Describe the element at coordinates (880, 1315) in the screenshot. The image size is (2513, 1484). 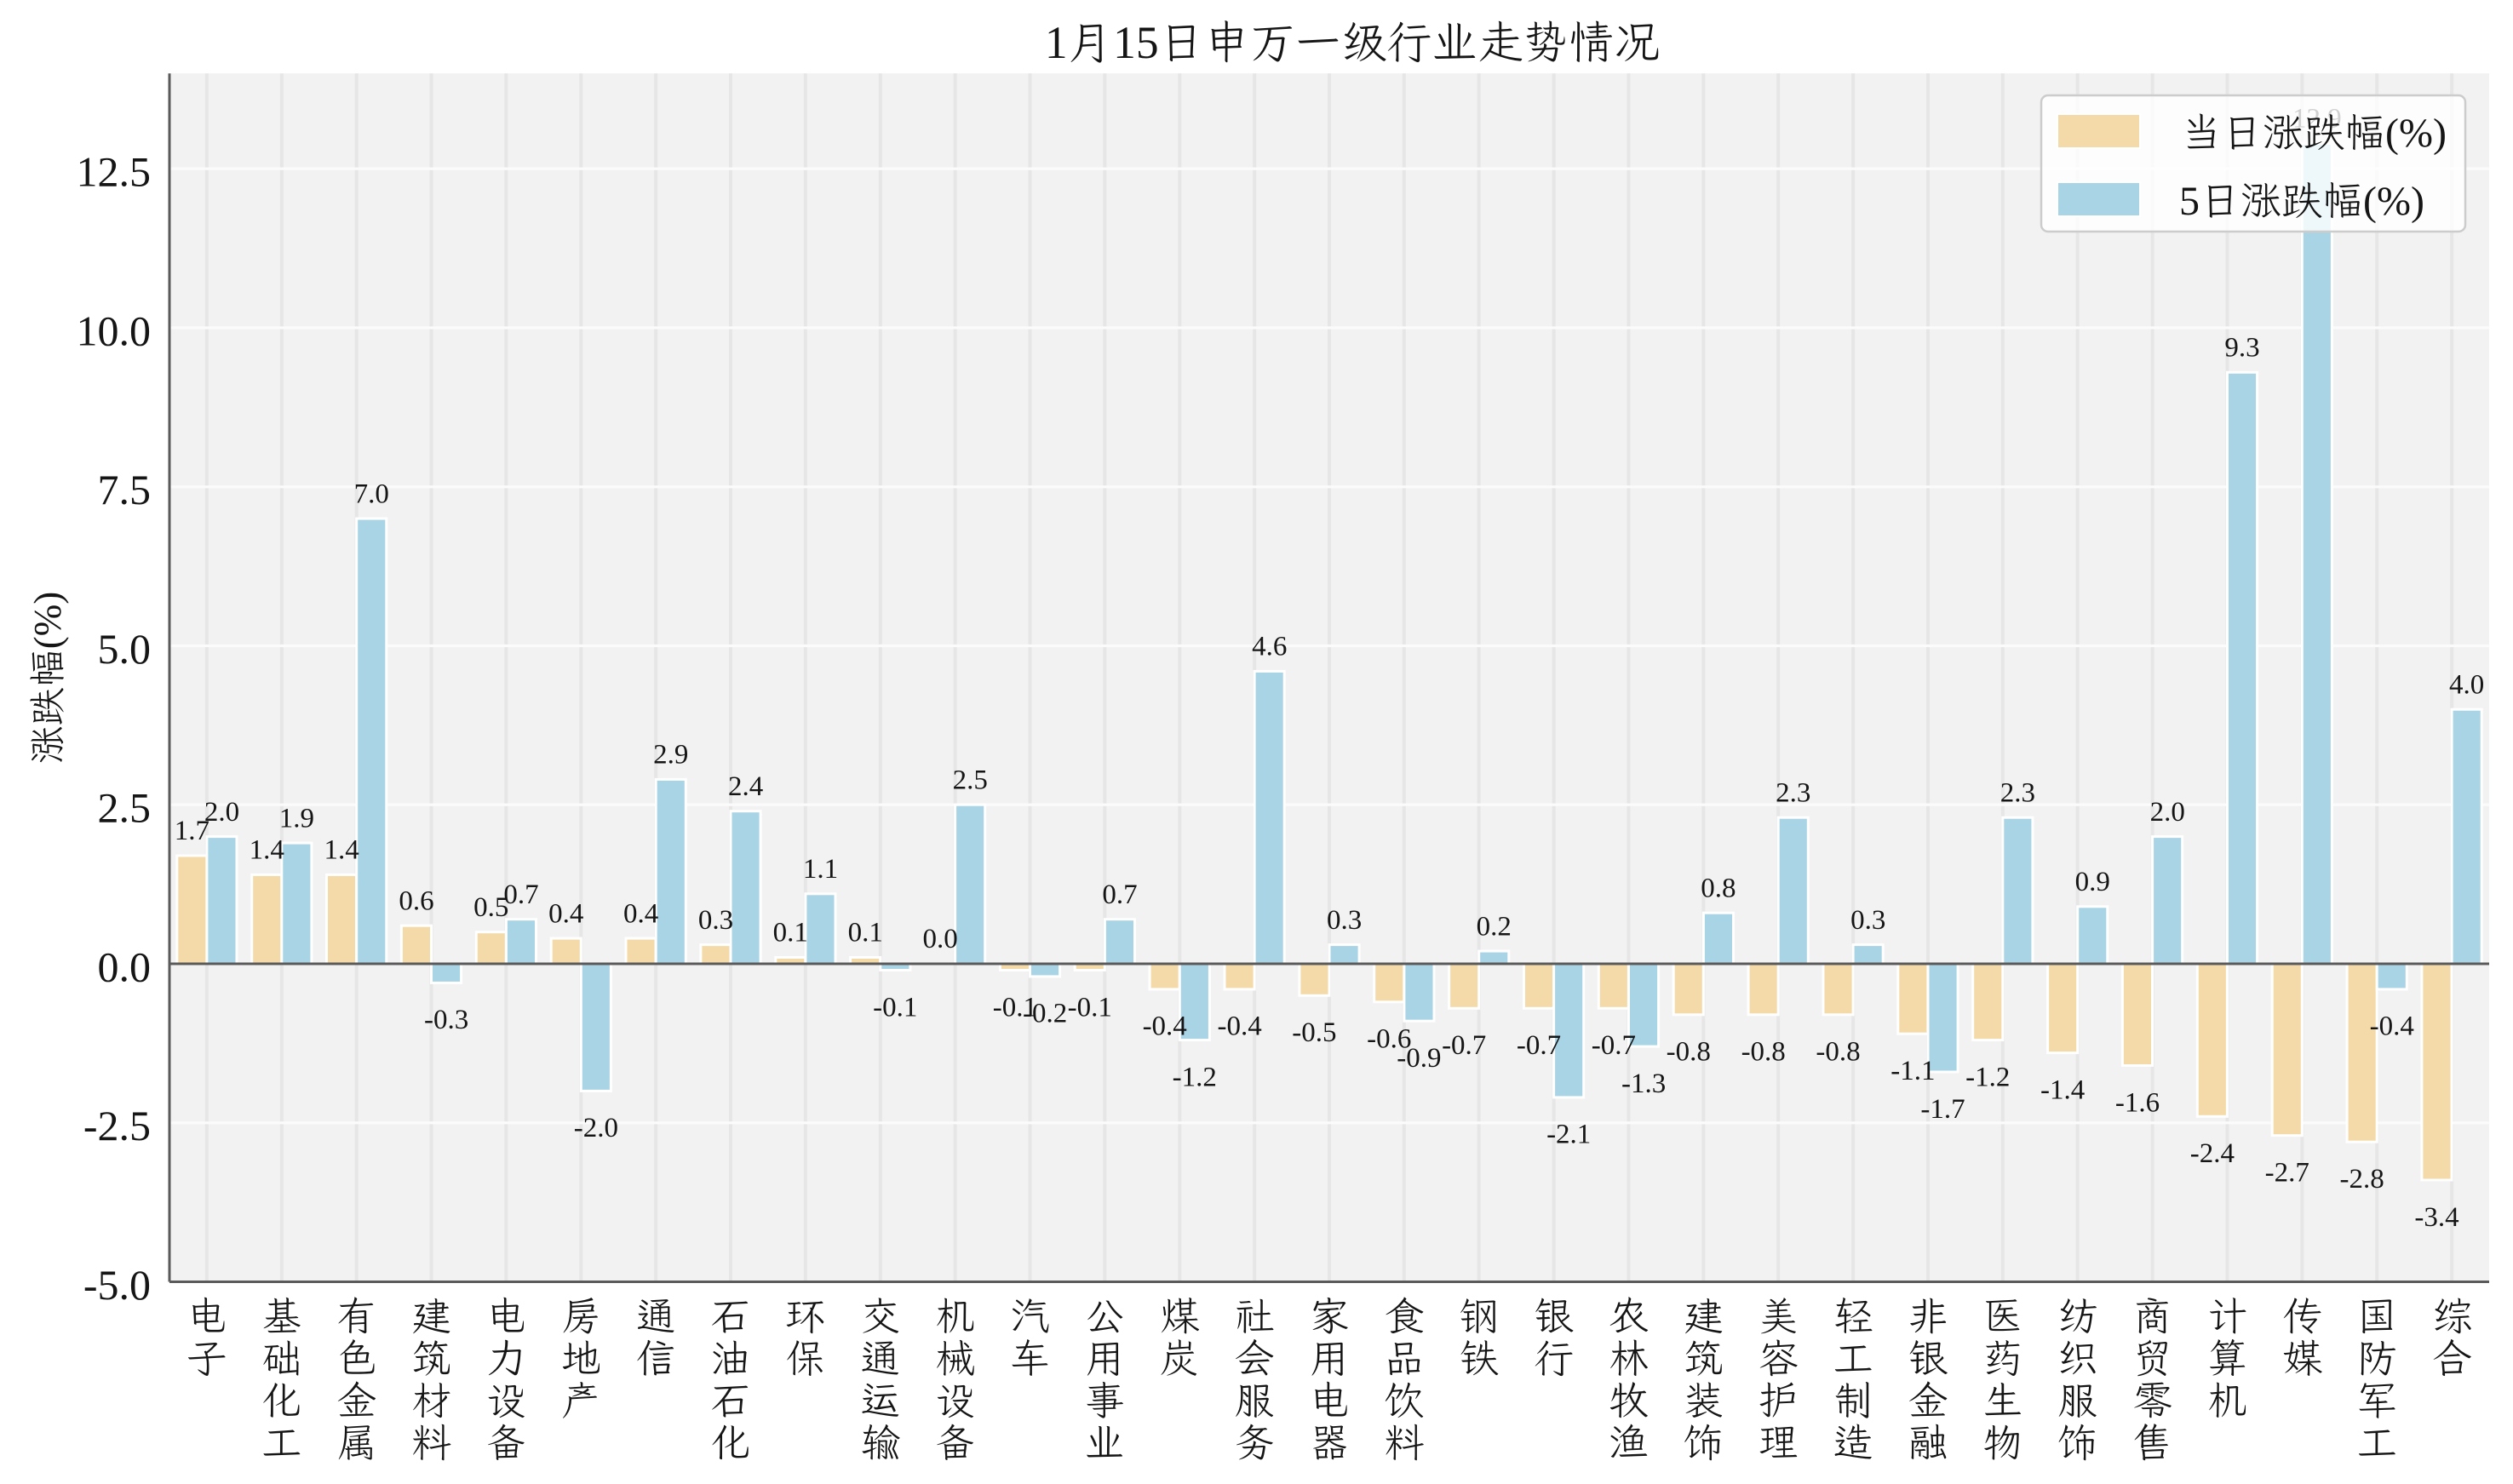
I see `svg-text: 交` at that location.